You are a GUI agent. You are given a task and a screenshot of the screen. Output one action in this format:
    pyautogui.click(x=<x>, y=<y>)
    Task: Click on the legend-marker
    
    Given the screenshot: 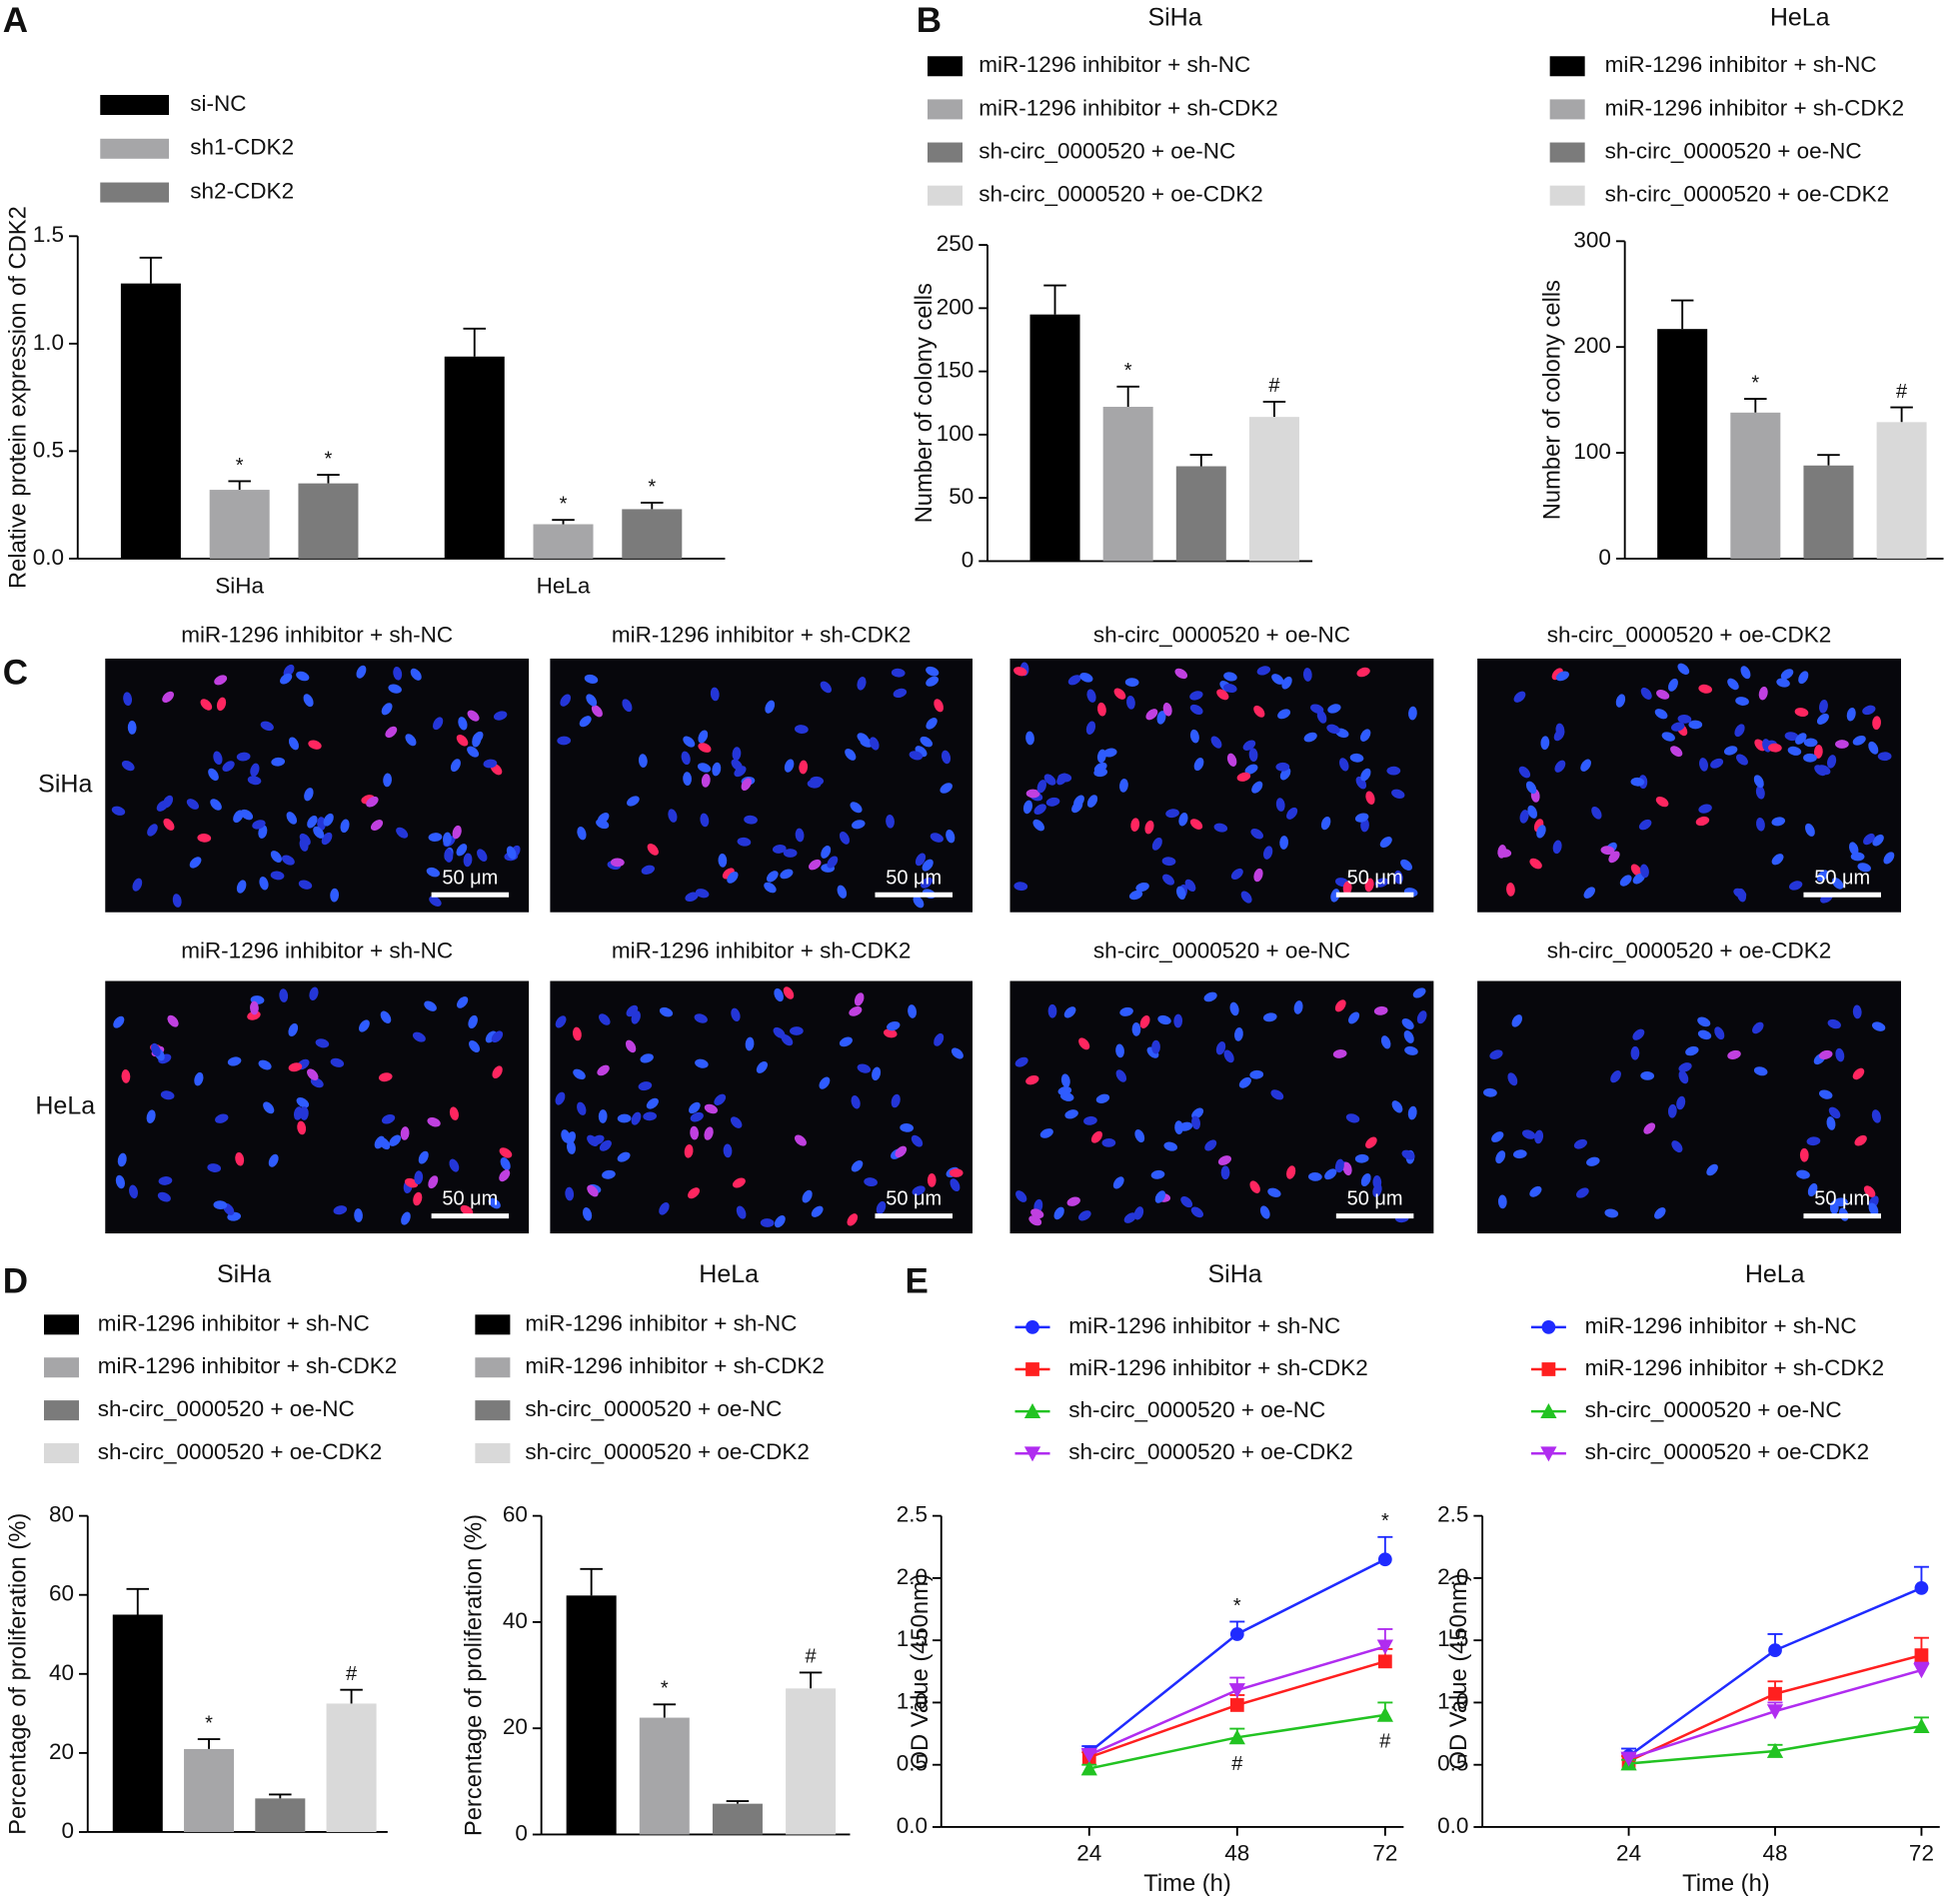 What is the action you would take?
    pyautogui.click(x=1032, y=1327)
    